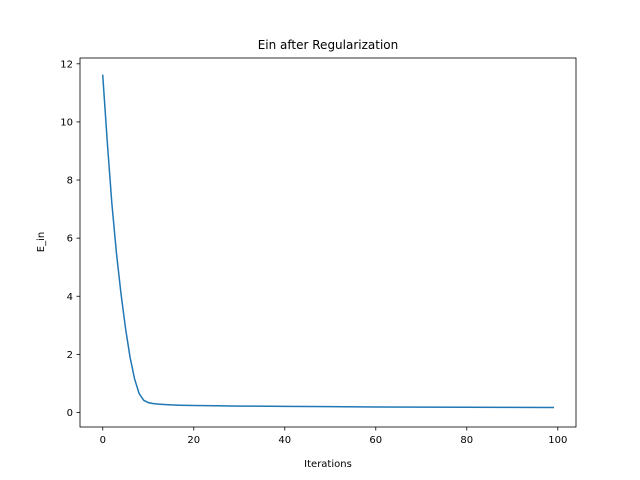 The image size is (640, 480). Describe the element at coordinates (70, 355) in the screenshot. I see `y-tick-label: 2` at that location.